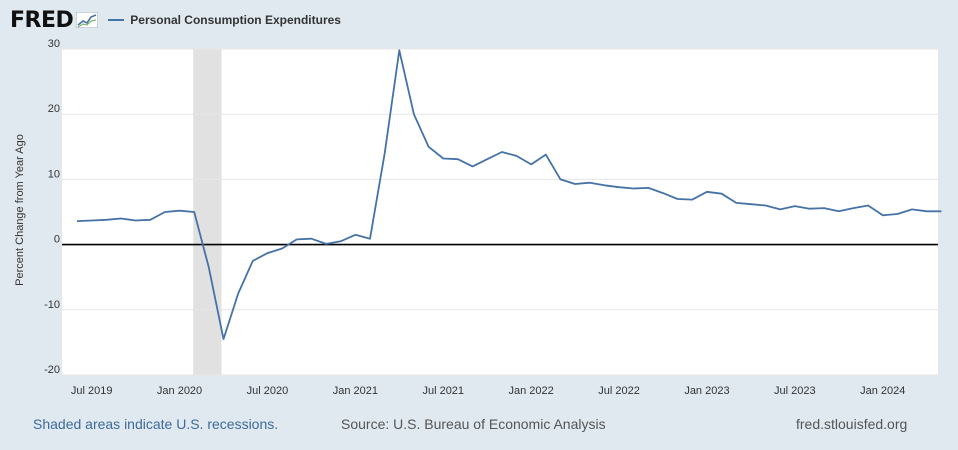 The height and width of the screenshot is (450, 958). What do you see at coordinates (268, 391) in the screenshot?
I see `x-tick-label: Jul 2020` at bounding box center [268, 391].